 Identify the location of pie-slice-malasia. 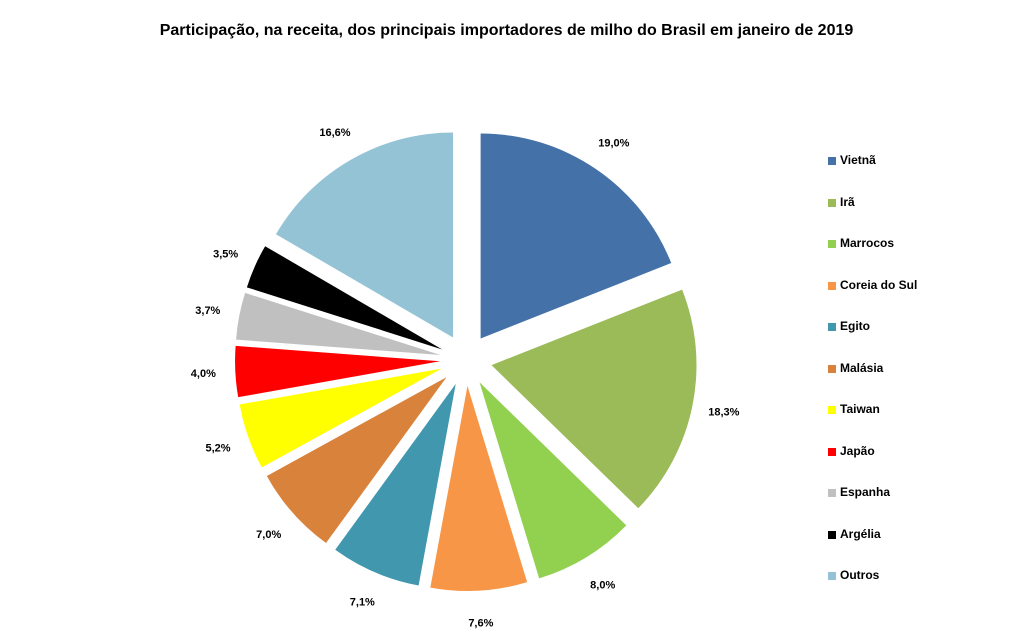
(356, 460).